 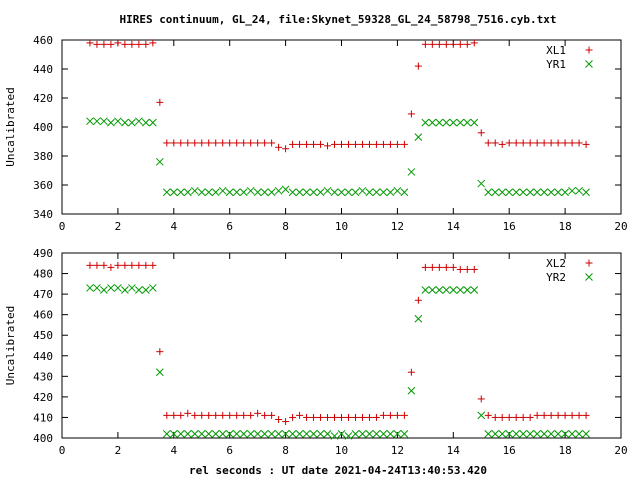 I want to click on y-tick-label: 440, so click(x=43, y=69).